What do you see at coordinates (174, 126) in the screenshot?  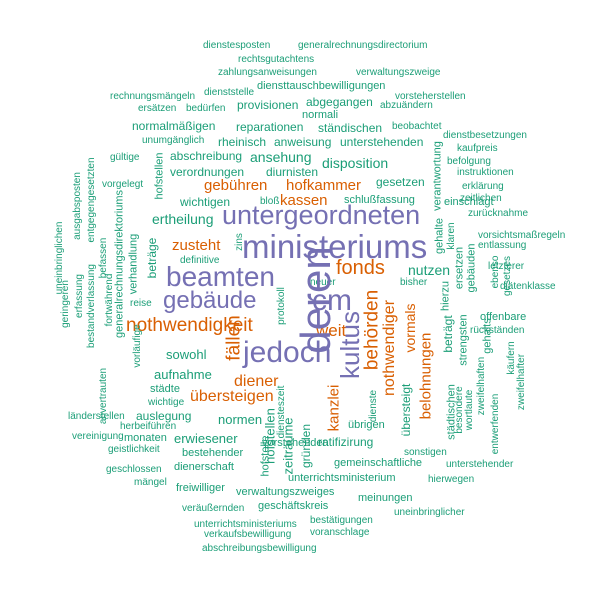 I see `cloud-word: normalmäßigen` at bounding box center [174, 126].